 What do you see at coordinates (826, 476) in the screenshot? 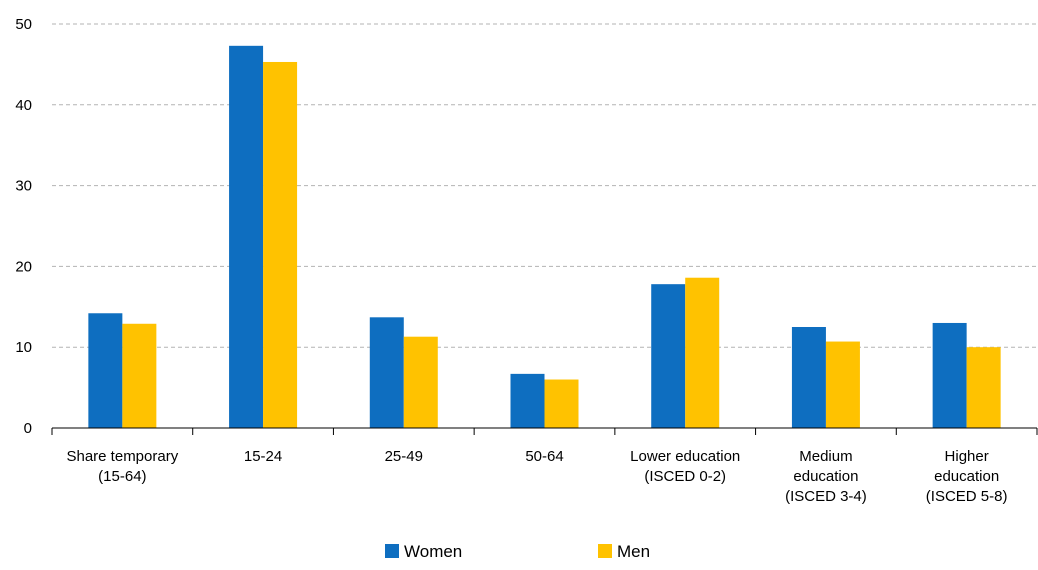
I see `category-label: Medium education (ISCED 3-4)` at bounding box center [826, 476].